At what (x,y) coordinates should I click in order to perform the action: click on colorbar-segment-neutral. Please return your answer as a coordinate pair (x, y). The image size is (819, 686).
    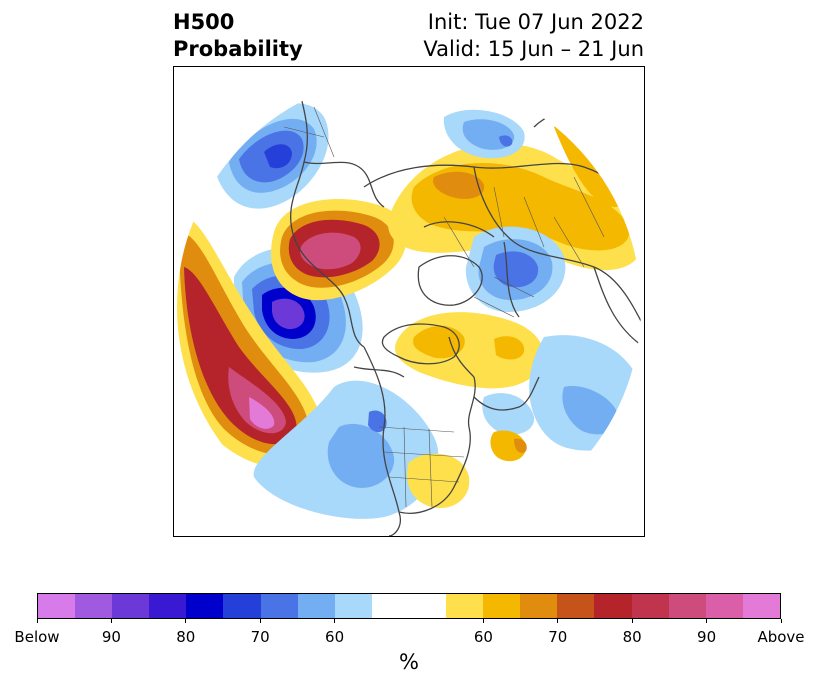
    Looking at the image, I should click on (409, 606).